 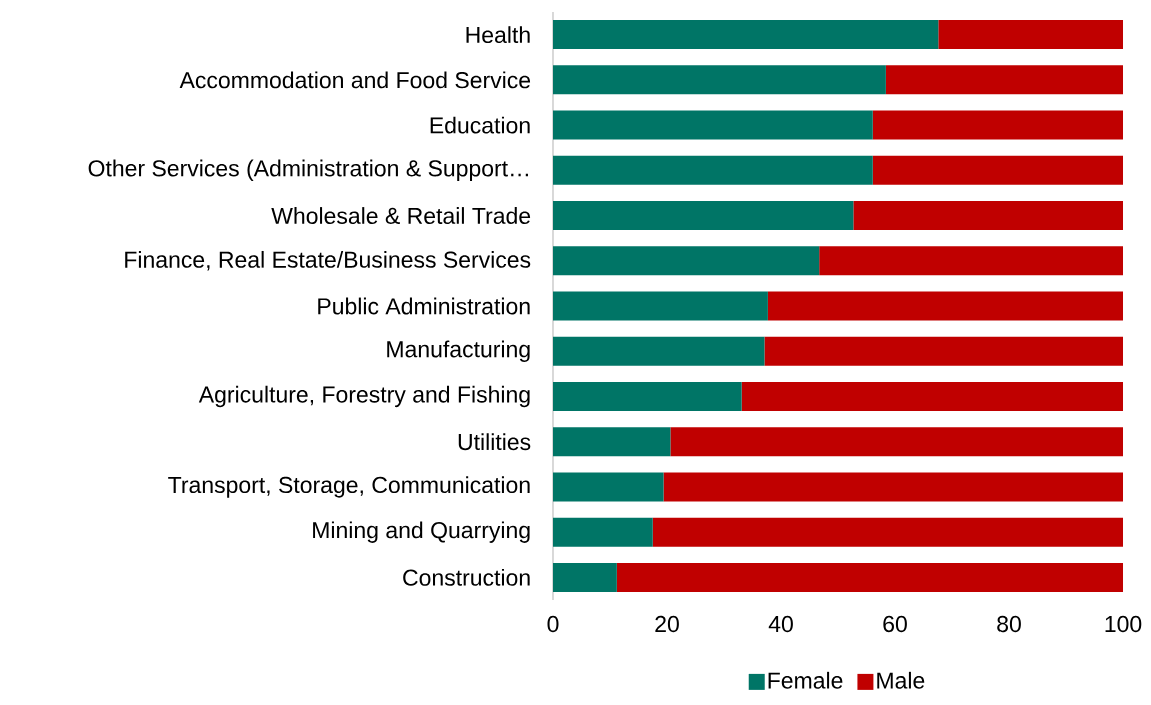 What do you see at coordinates (553, 624) in the screenshot?
I see `x-tick-label: 0` at bounding box center [553, 624].